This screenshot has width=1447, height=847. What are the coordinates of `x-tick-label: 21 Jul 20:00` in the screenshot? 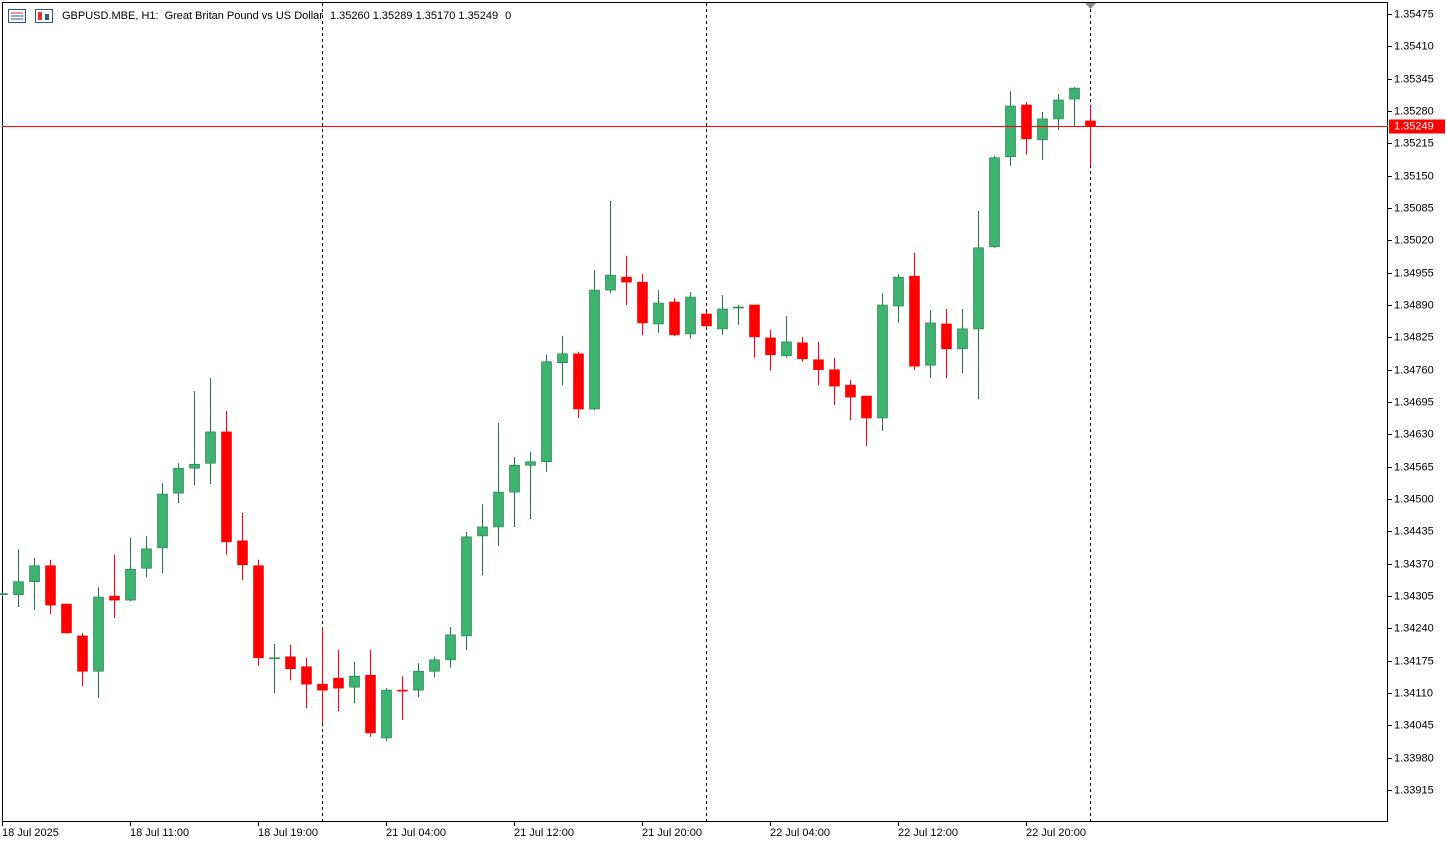 It's located at (672, 833).